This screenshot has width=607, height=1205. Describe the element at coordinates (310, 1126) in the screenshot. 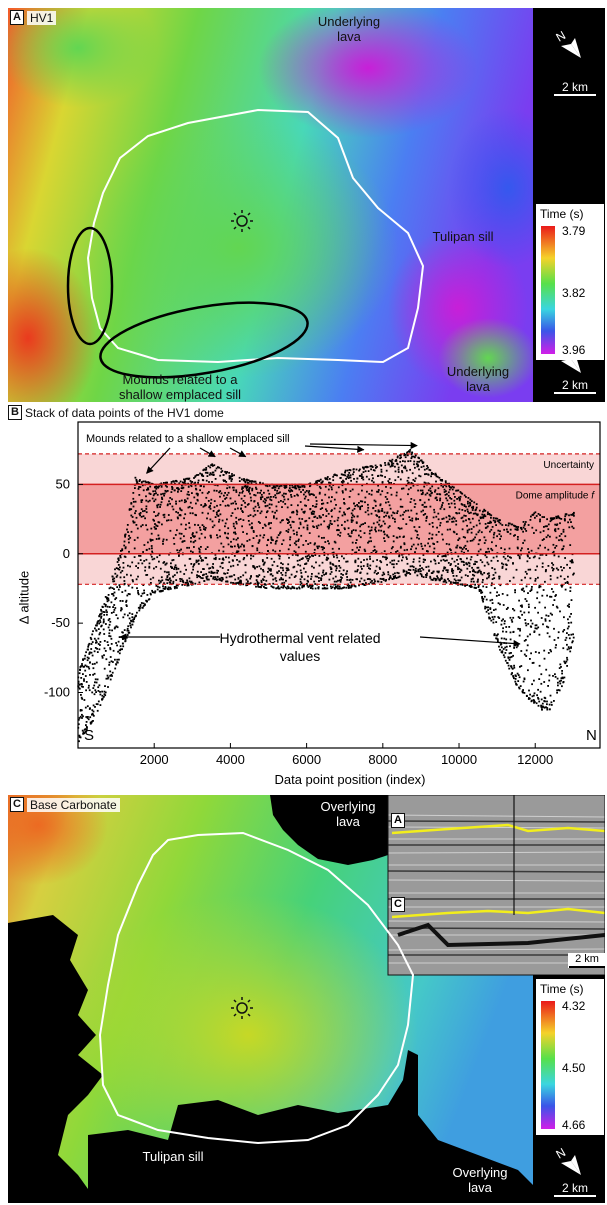

I see `overlying-lava-mask-bottom` at that location.